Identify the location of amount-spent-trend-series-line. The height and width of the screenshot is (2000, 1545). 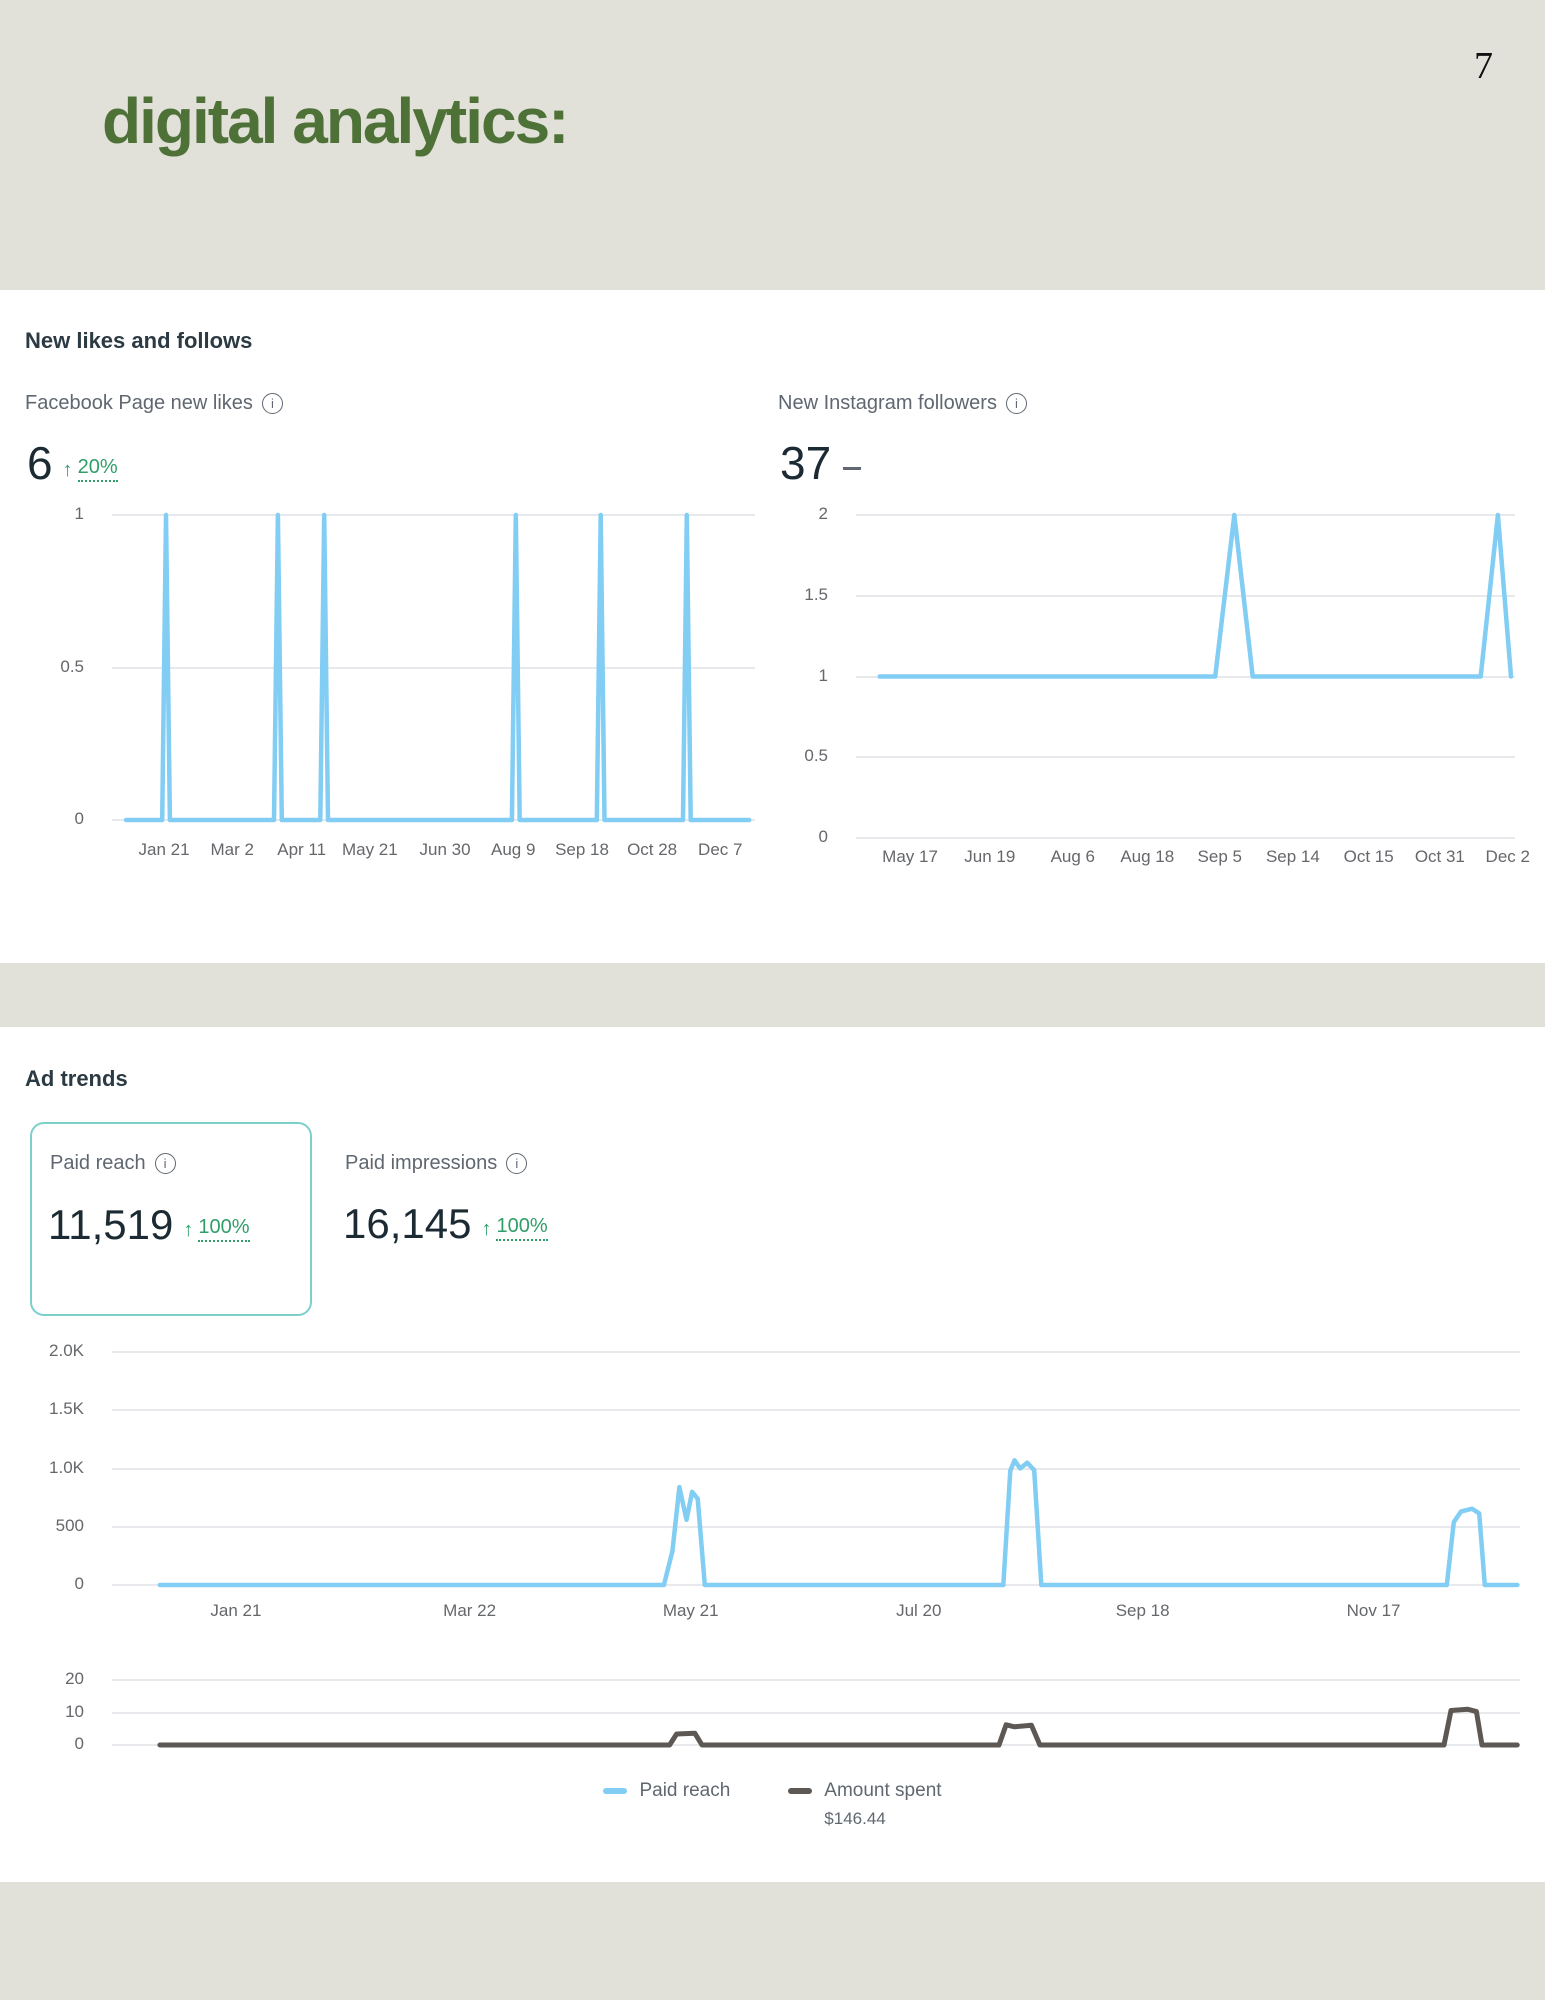
(838, 1727).